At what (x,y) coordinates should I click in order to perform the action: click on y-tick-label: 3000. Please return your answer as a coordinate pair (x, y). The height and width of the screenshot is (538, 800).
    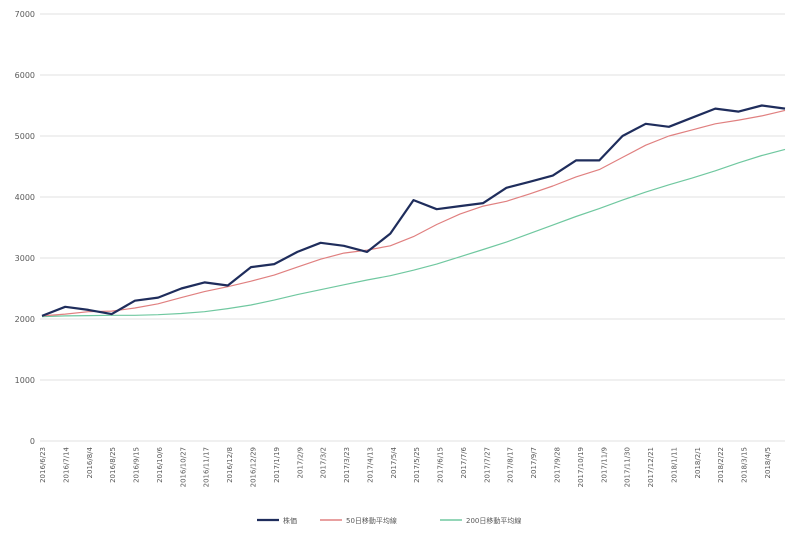
    Looking at the image, I should click on (25, 258).